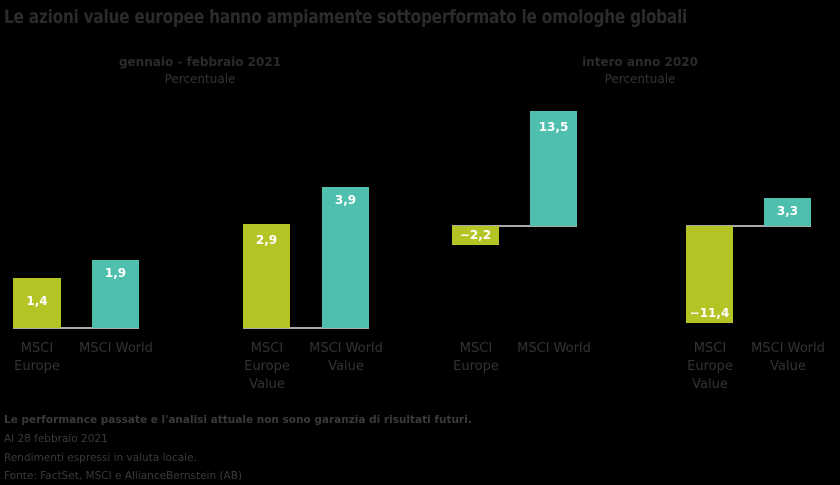  What do you see at coordinates (200, 79) in the screenshot?
I see `panel-1-unit: Percentuale` at bounding box center [200, 79].